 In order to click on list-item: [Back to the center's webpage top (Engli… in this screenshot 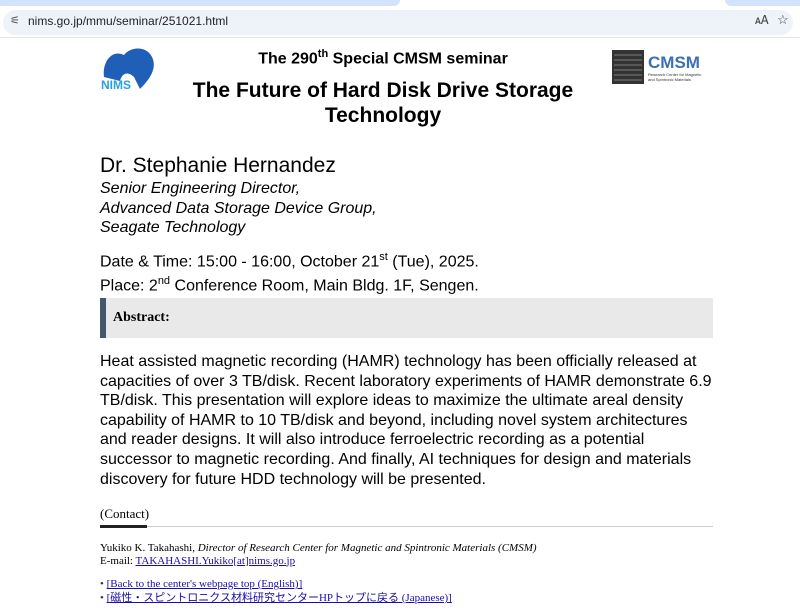, I will do `click(276, 584)`.